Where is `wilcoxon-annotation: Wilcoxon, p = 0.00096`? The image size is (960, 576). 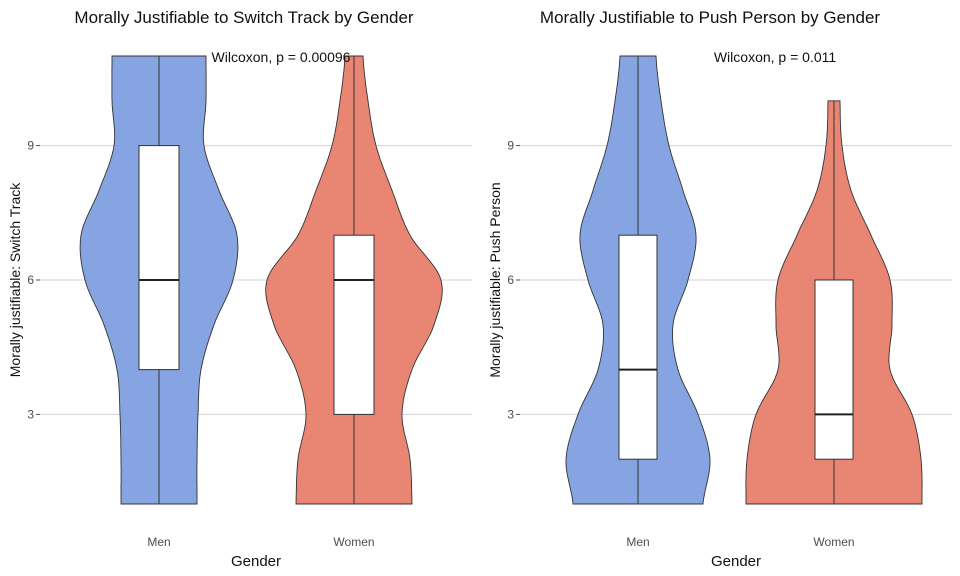 wilcoxon-annotation: Wilcoxon, p = 0.00096 is located at coordinates (281, 57).